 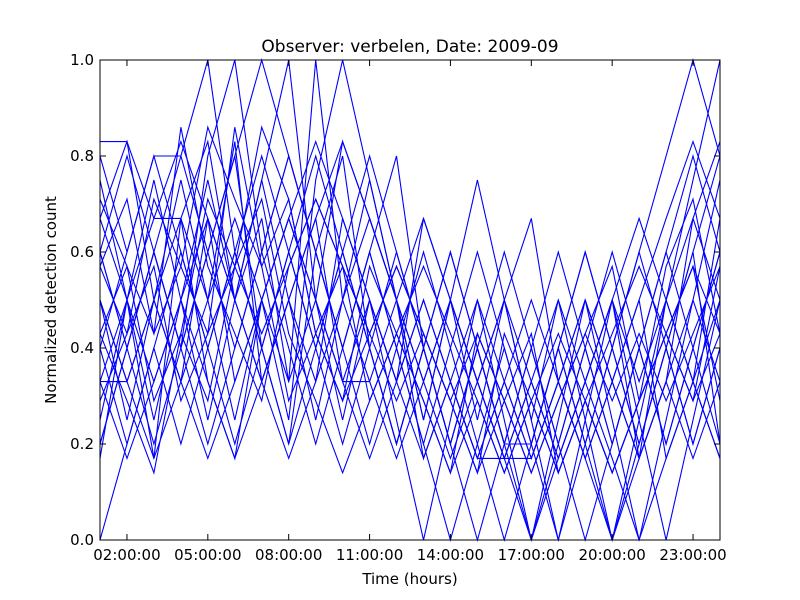 What do you see at coordinates (288, 555) in the screenshot?
I see `x-tick-label-3: 08:00:00` at bounding box center [288, 555].